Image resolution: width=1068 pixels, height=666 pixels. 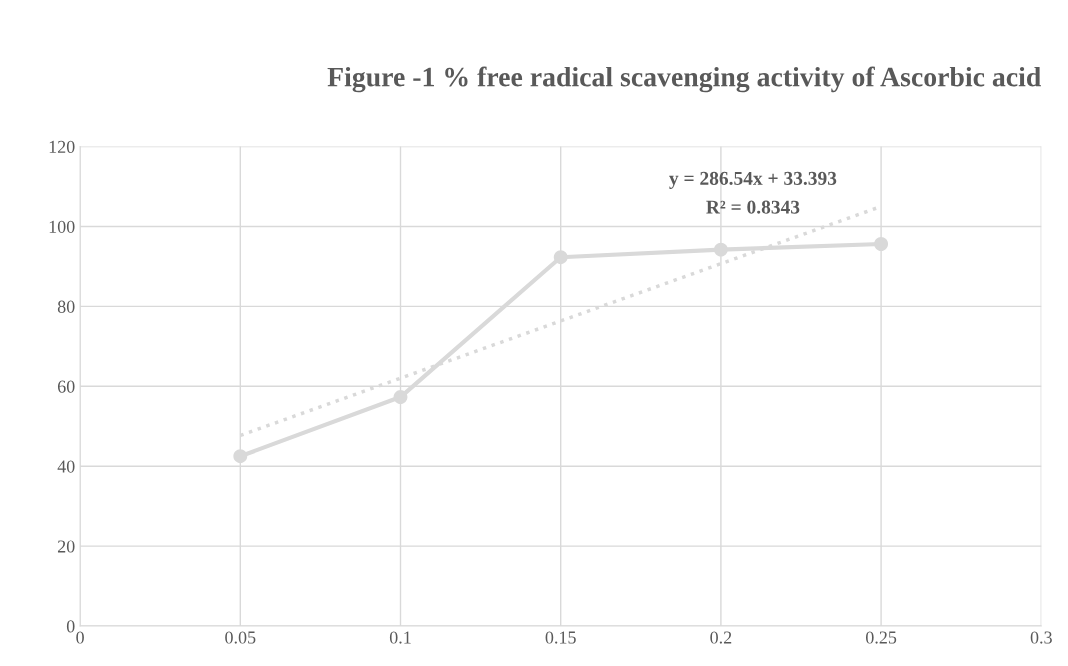 I want to click on chart-title: Figure -1 % free radical scavenging activity of Ascorbic acid, so click(x=684, y=79).